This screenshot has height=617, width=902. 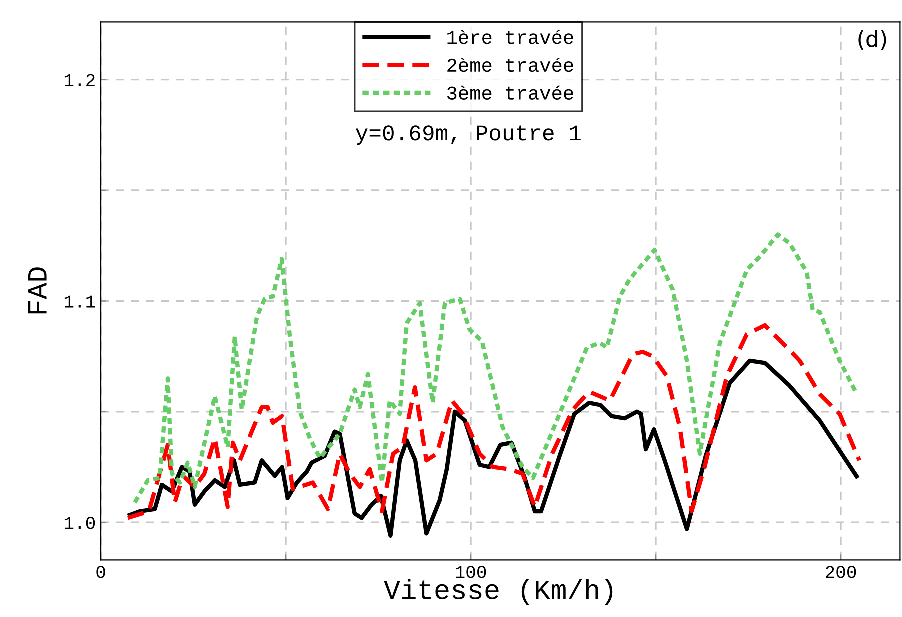 What do you see at coordinates (471, 572) in the screenshot?
I see `x-tick-label: 100` at bounding box center [471, 572].